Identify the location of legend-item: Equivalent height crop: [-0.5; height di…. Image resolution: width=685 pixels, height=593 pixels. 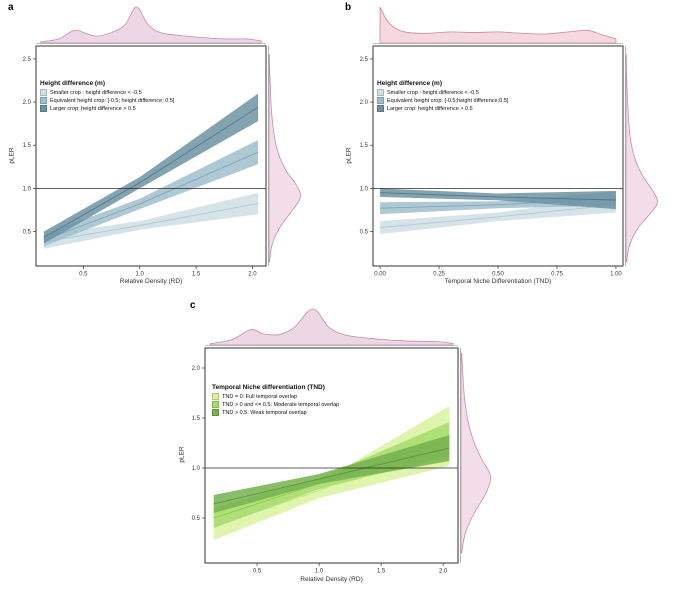
(107, 100).